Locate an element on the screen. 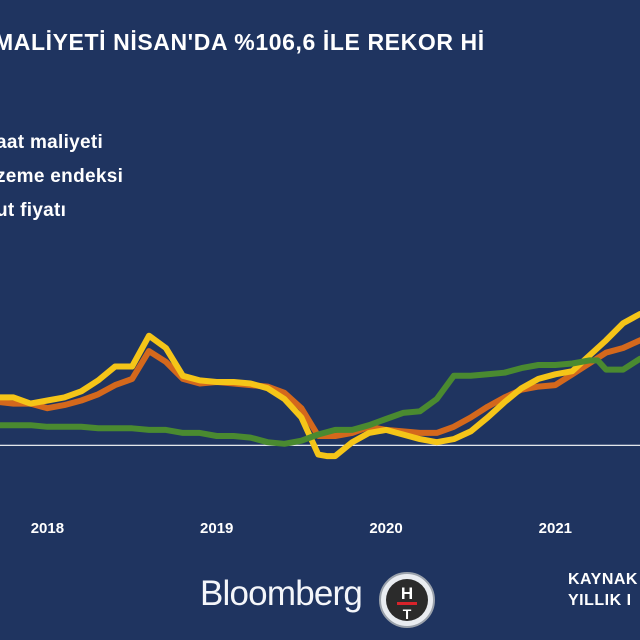 This screenshot has width=640, height=640. x-tick-label: 2020 is located at coordinates (385, 528).